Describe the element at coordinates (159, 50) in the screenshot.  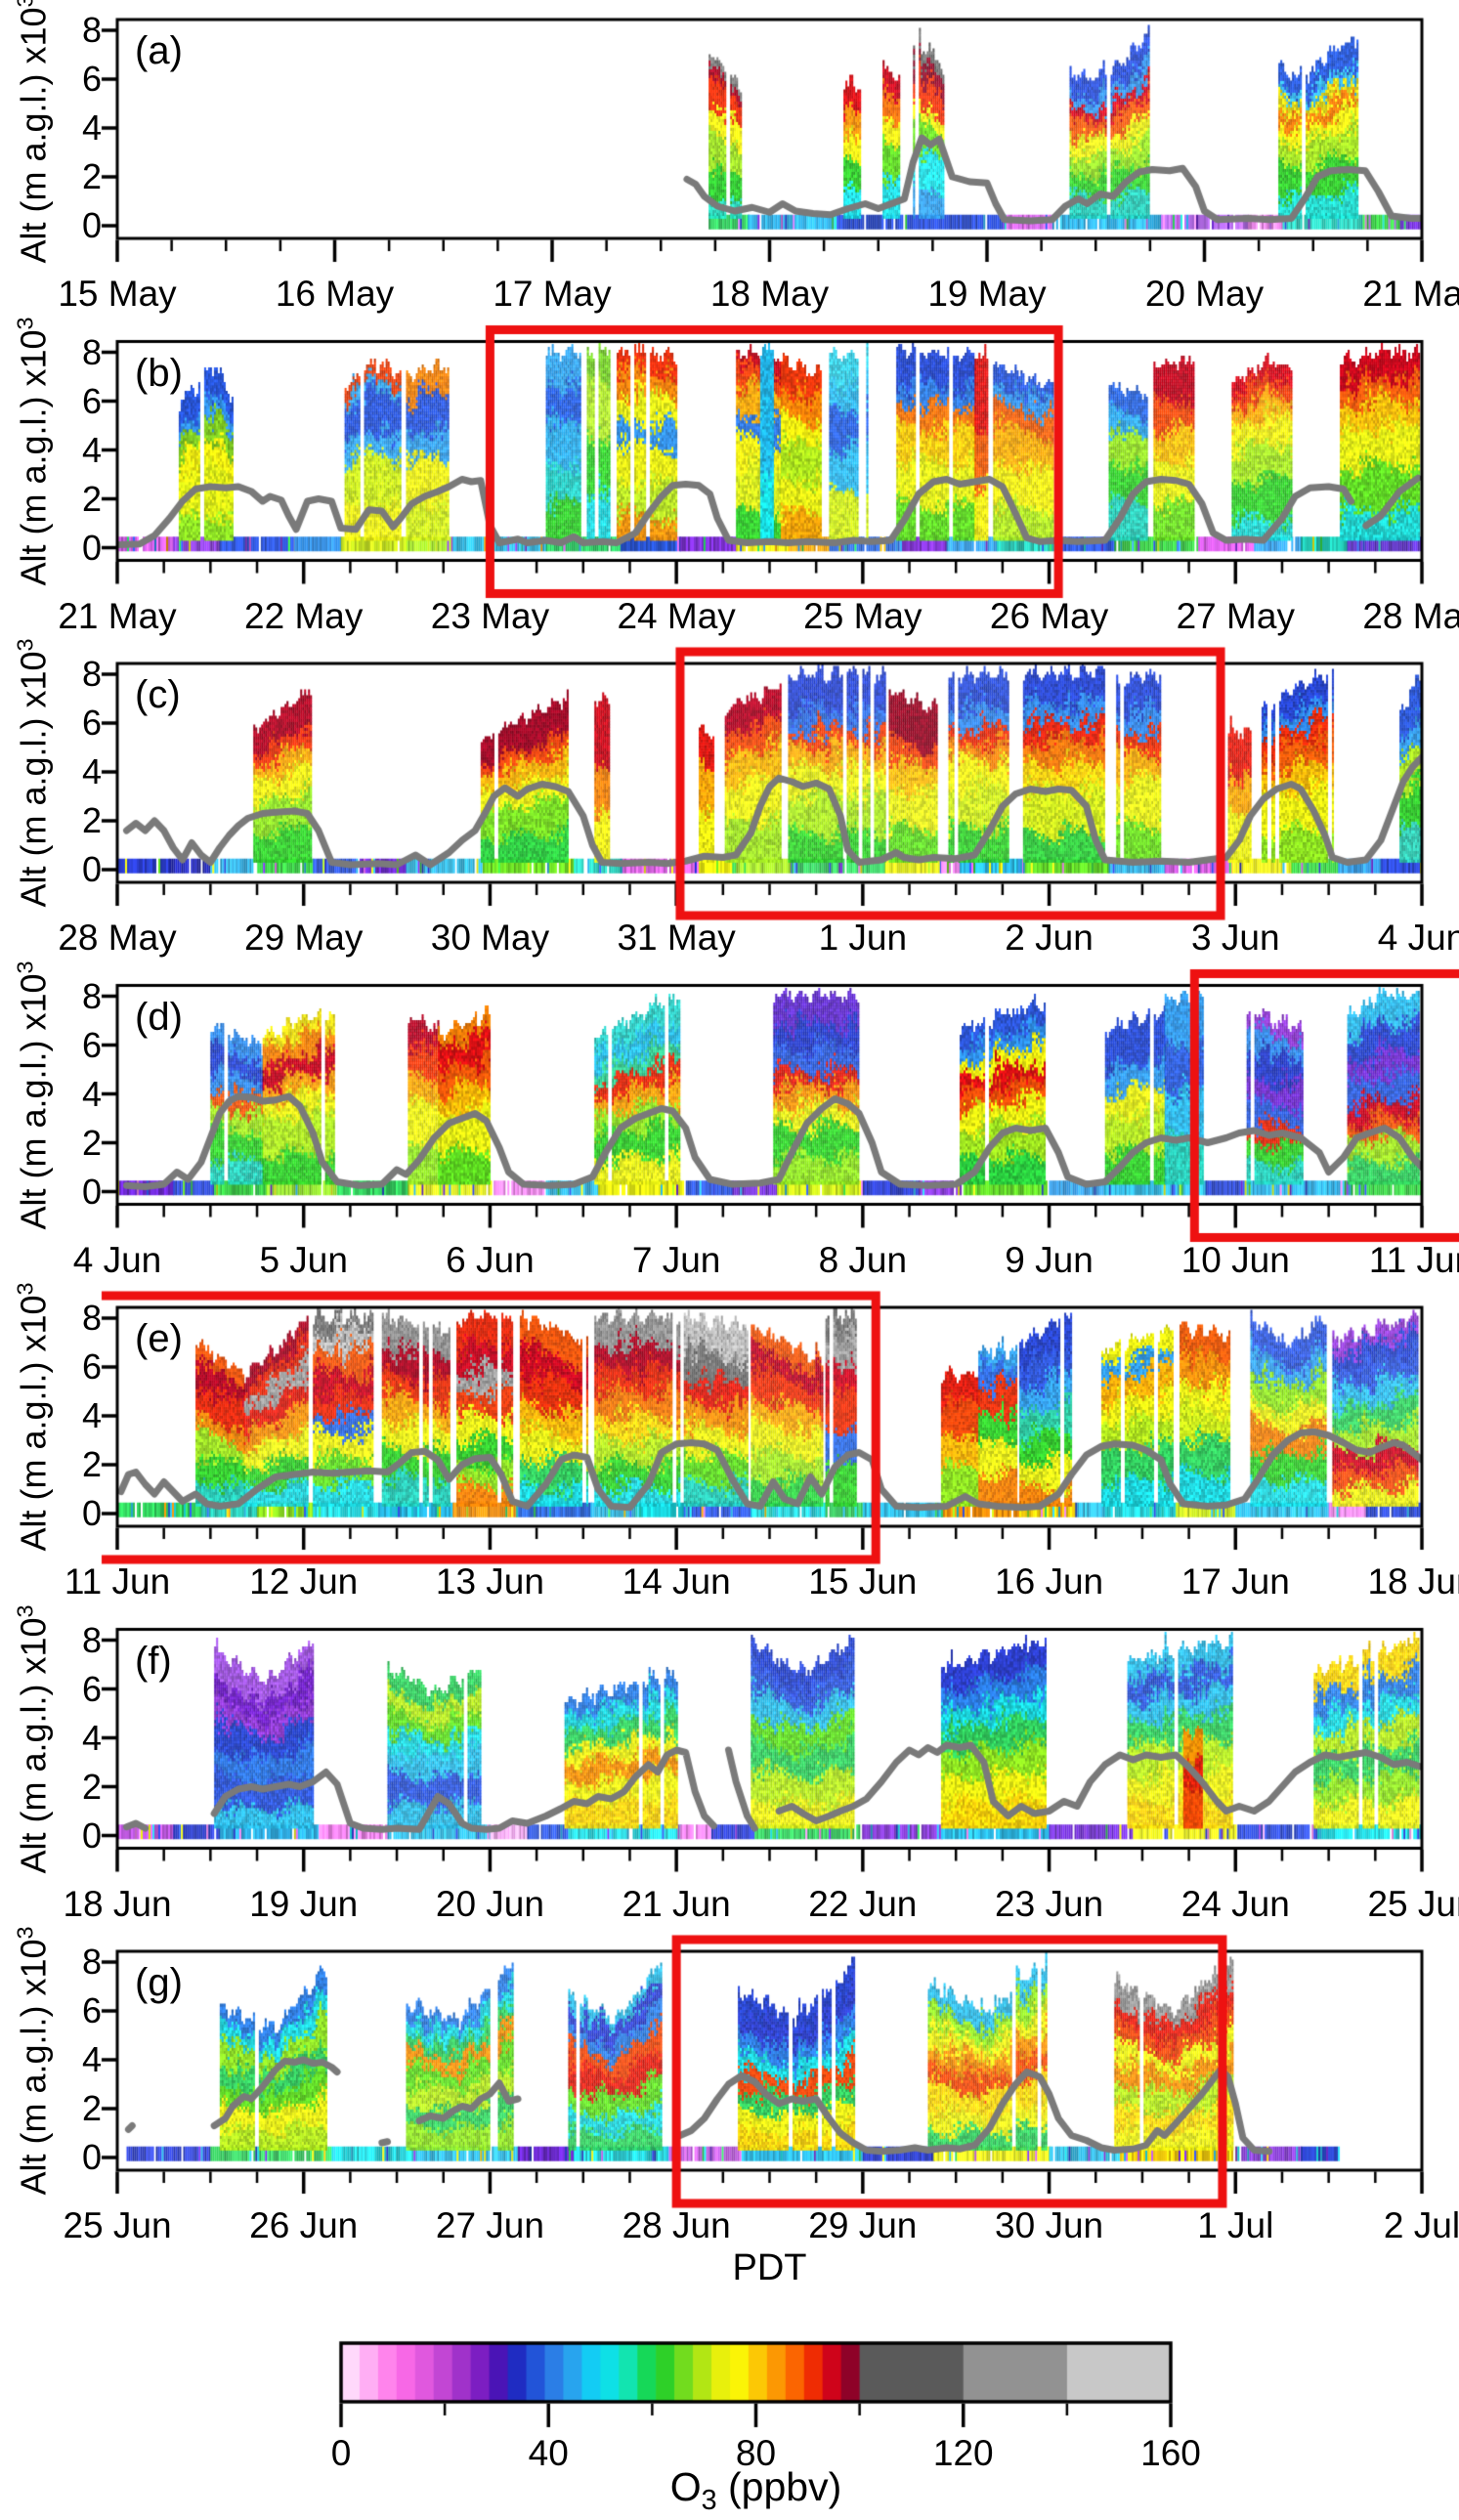
I see `panel-letter-a-: (a)` at that location.